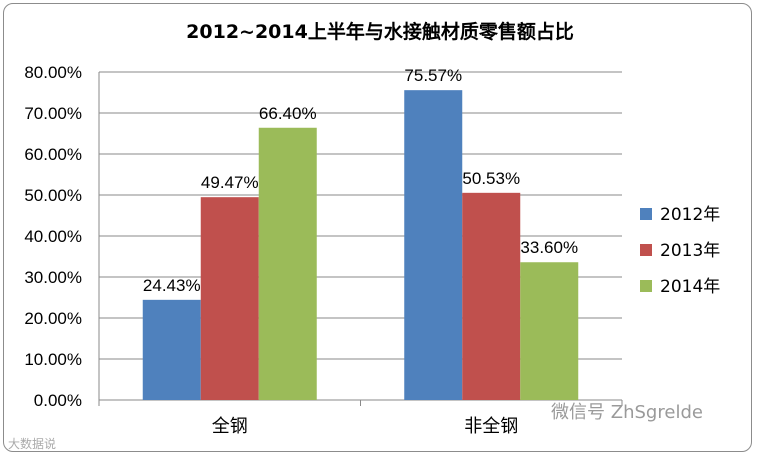 This screenshot has width=757, height=456. Describe the element at coordinates (549, 247) in the screenshot. I see `data-label: 33.60%` at that location.